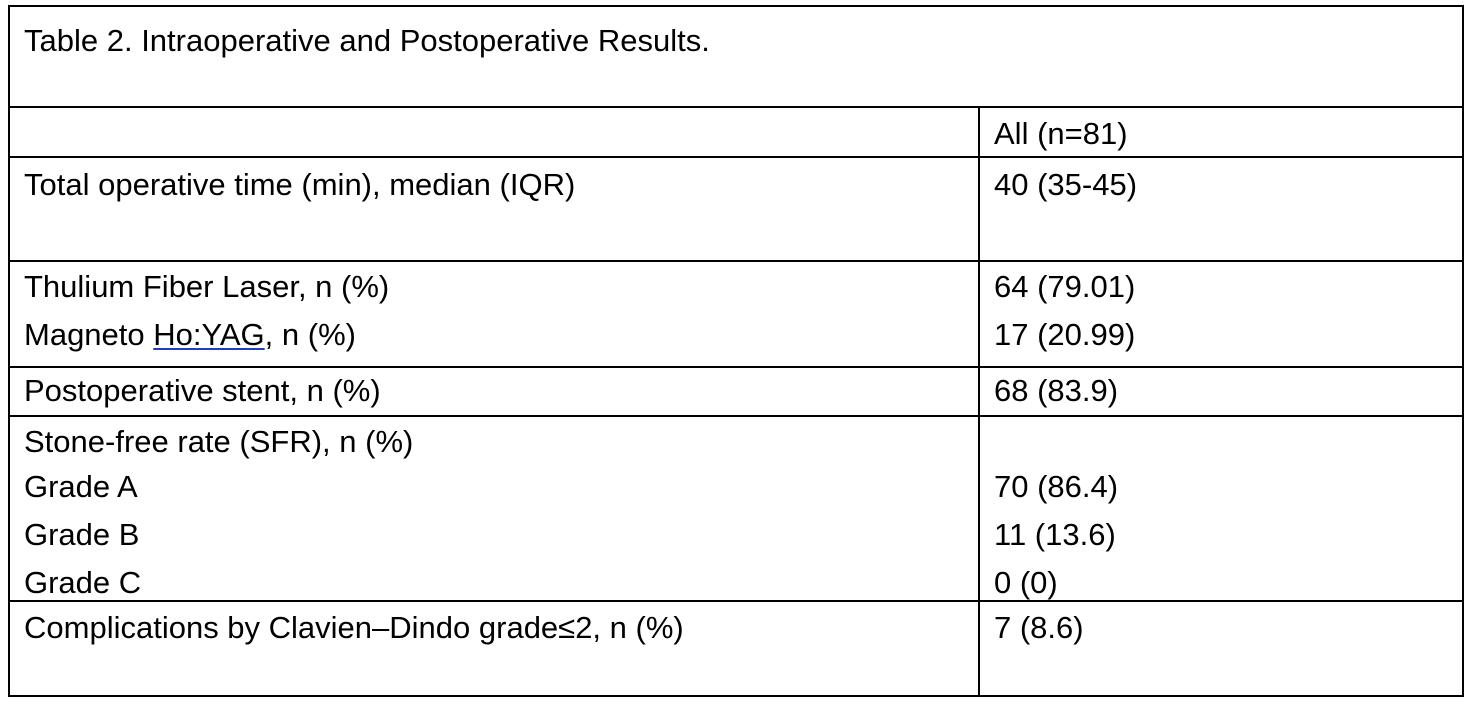 The width and height of the screenshot is (1474, 706). Describe the element at coordinates (1055, 534) in the screenshot. I see `row-value-grade-b: 11 (13.6)` at that location.